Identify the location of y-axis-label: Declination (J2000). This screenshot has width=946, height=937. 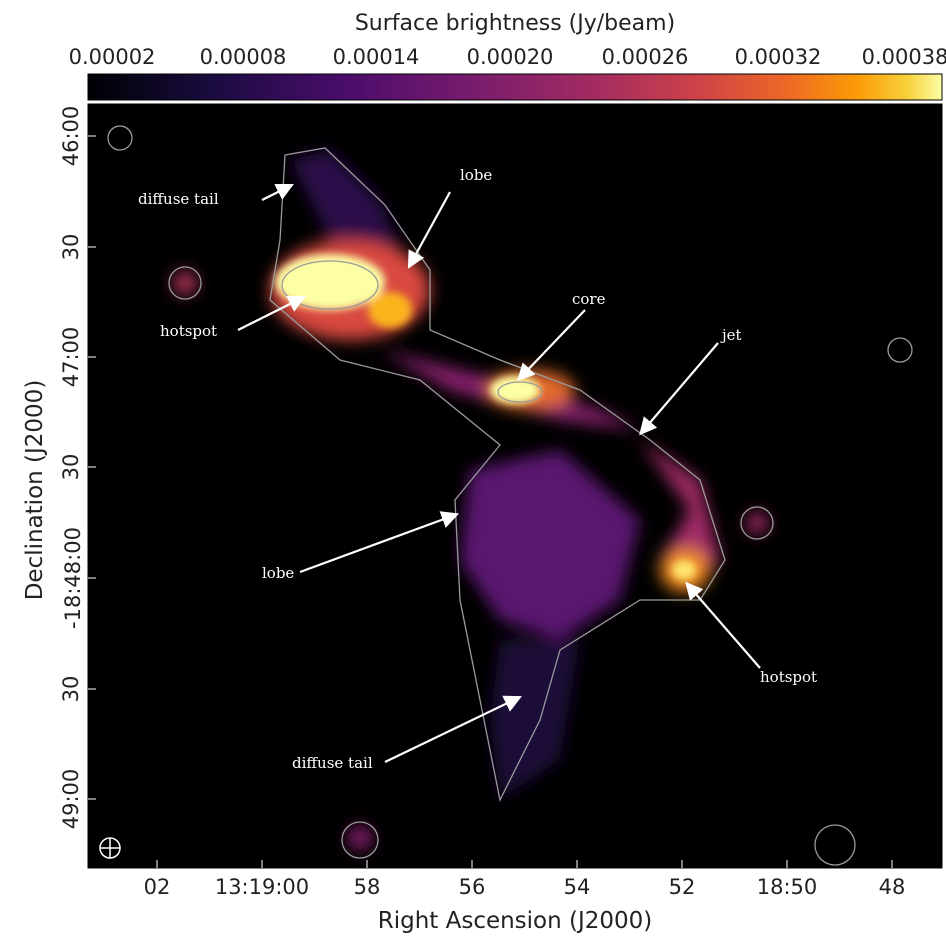
(35, 490).